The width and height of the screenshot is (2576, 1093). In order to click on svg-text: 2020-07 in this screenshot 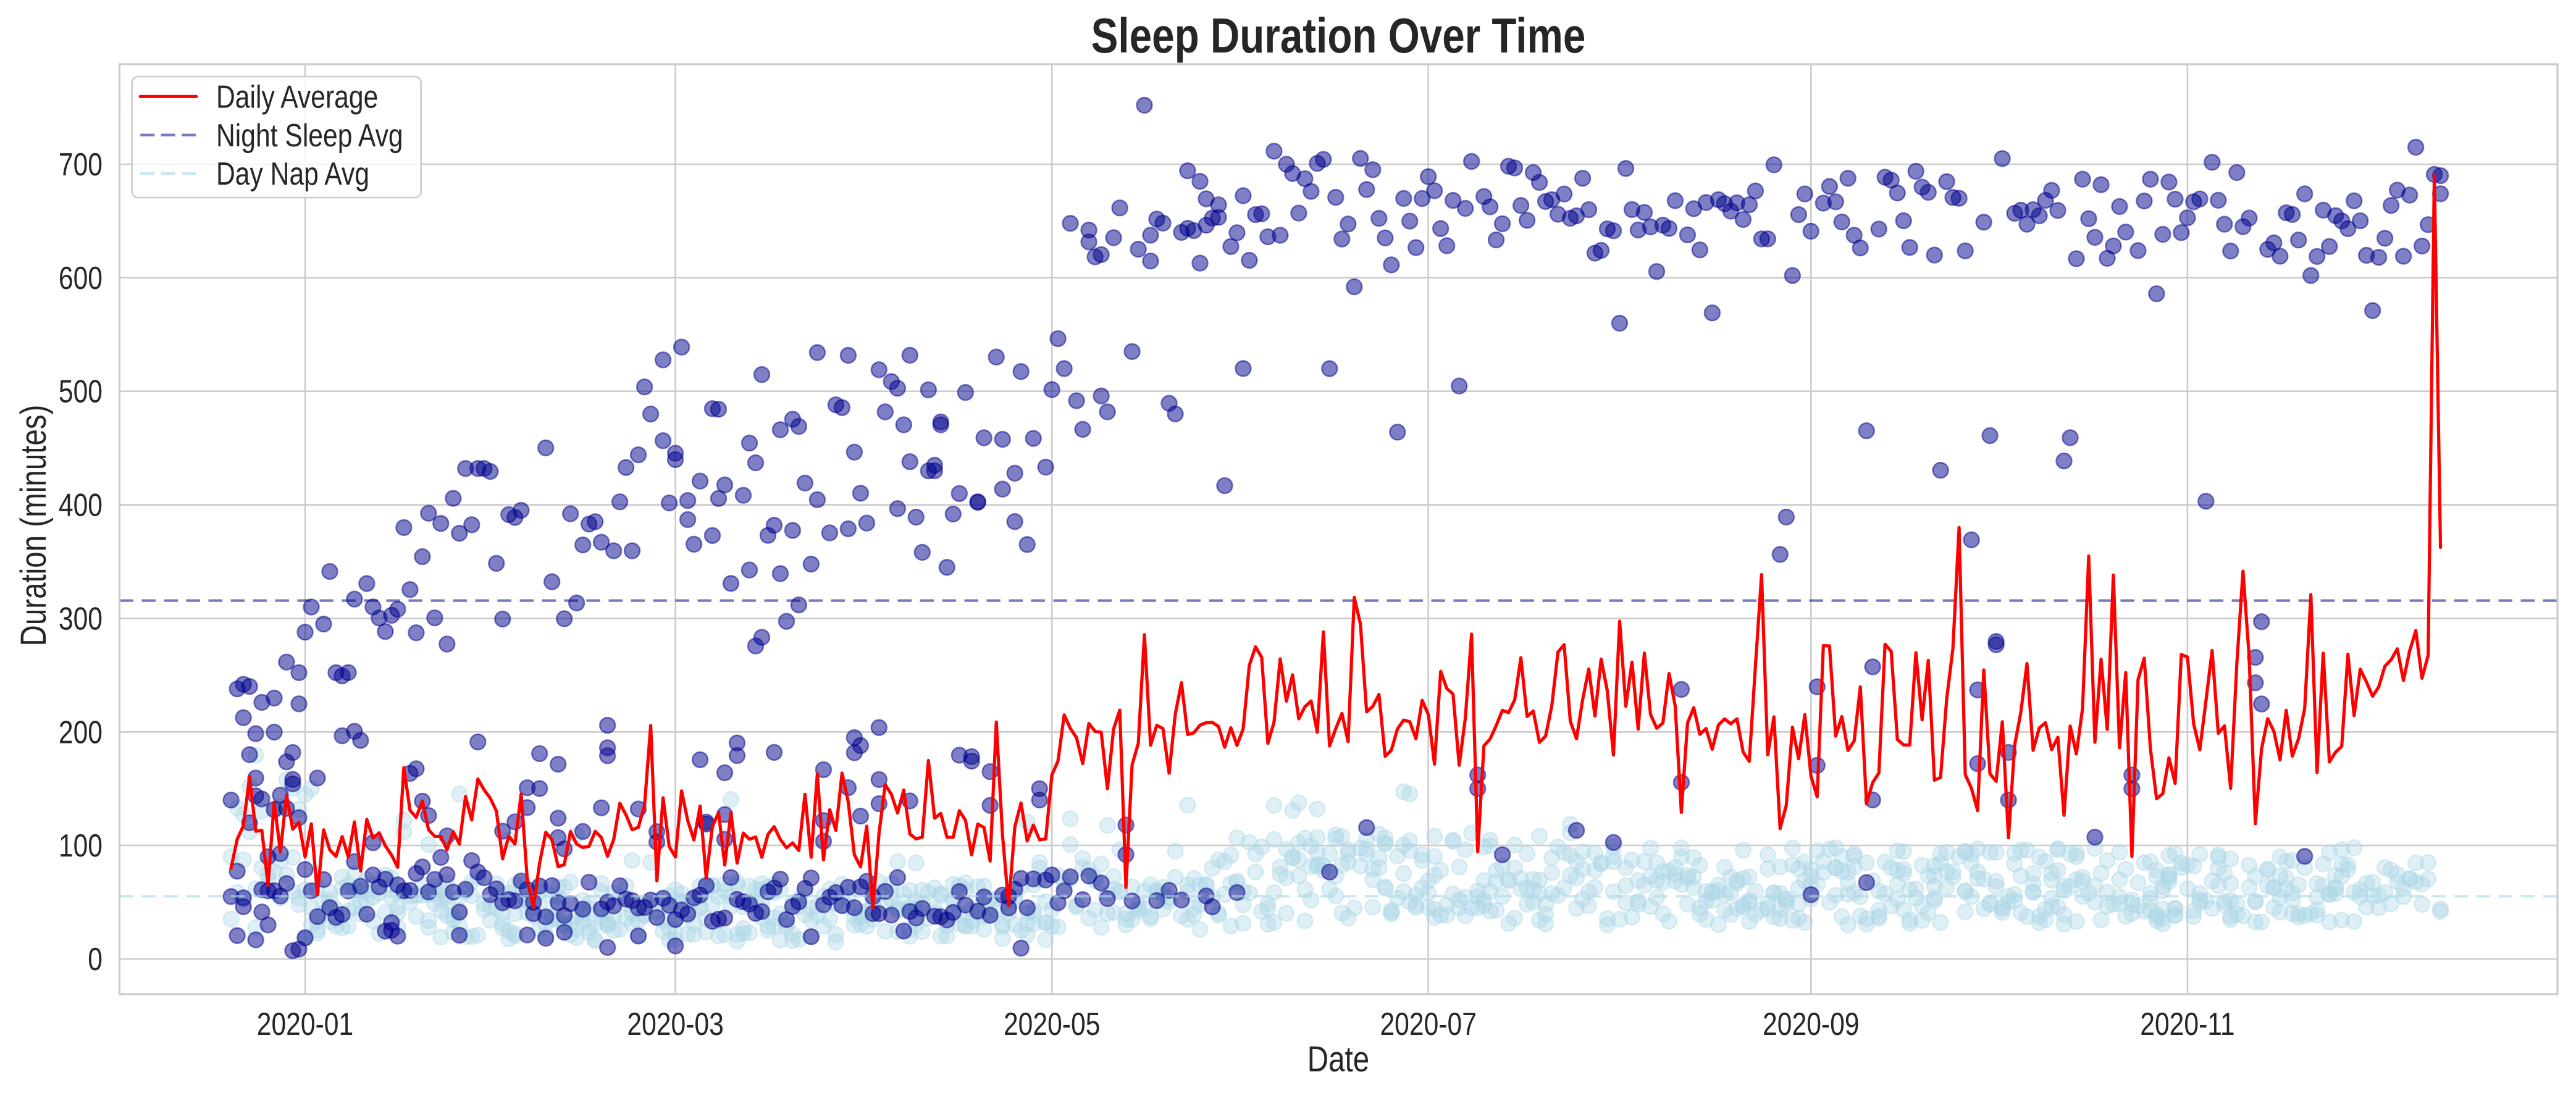, I will do `click(1428, 1024)`.